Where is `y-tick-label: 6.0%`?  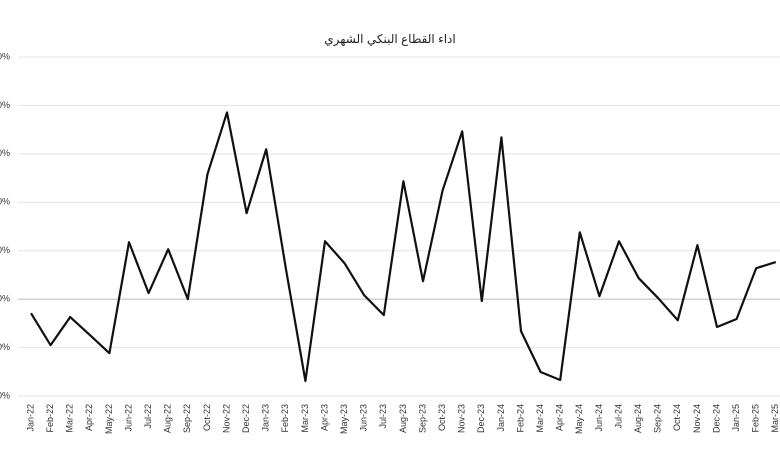
y-tick-label: 6.0% is located at coordinates (5, 153).